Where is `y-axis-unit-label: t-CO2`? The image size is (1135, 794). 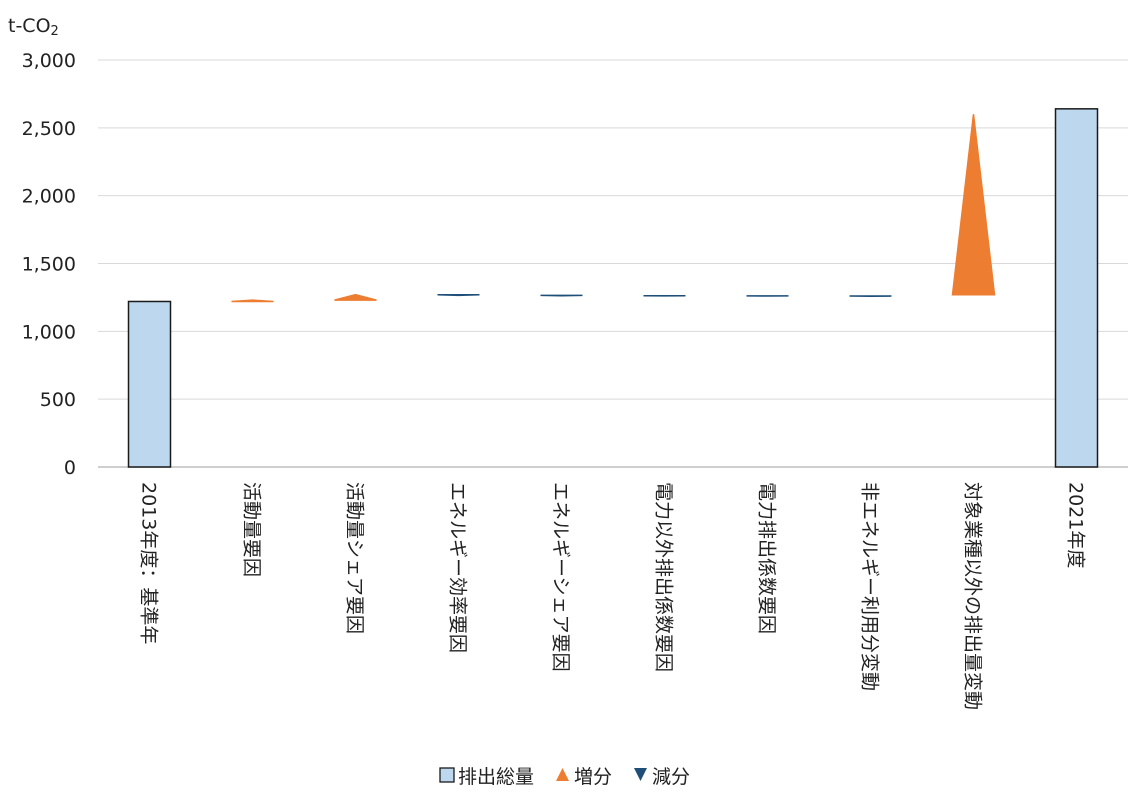 y-axis-unit-label: t-CO2 is located at coordinates (33, 27).